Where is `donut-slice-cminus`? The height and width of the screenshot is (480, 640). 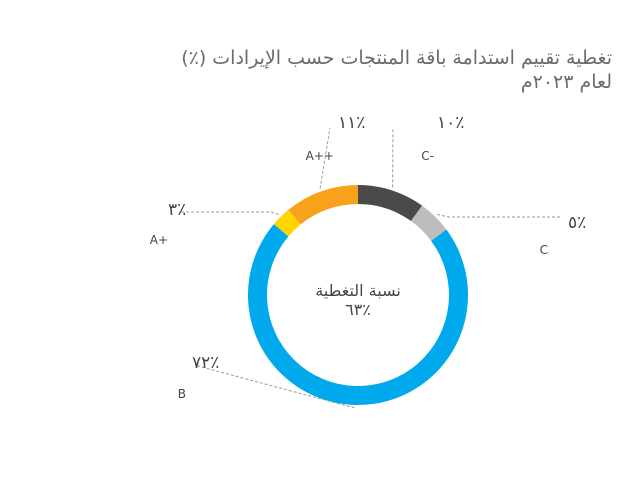
donut-slice-cminus is located at coordinates (390, 203).